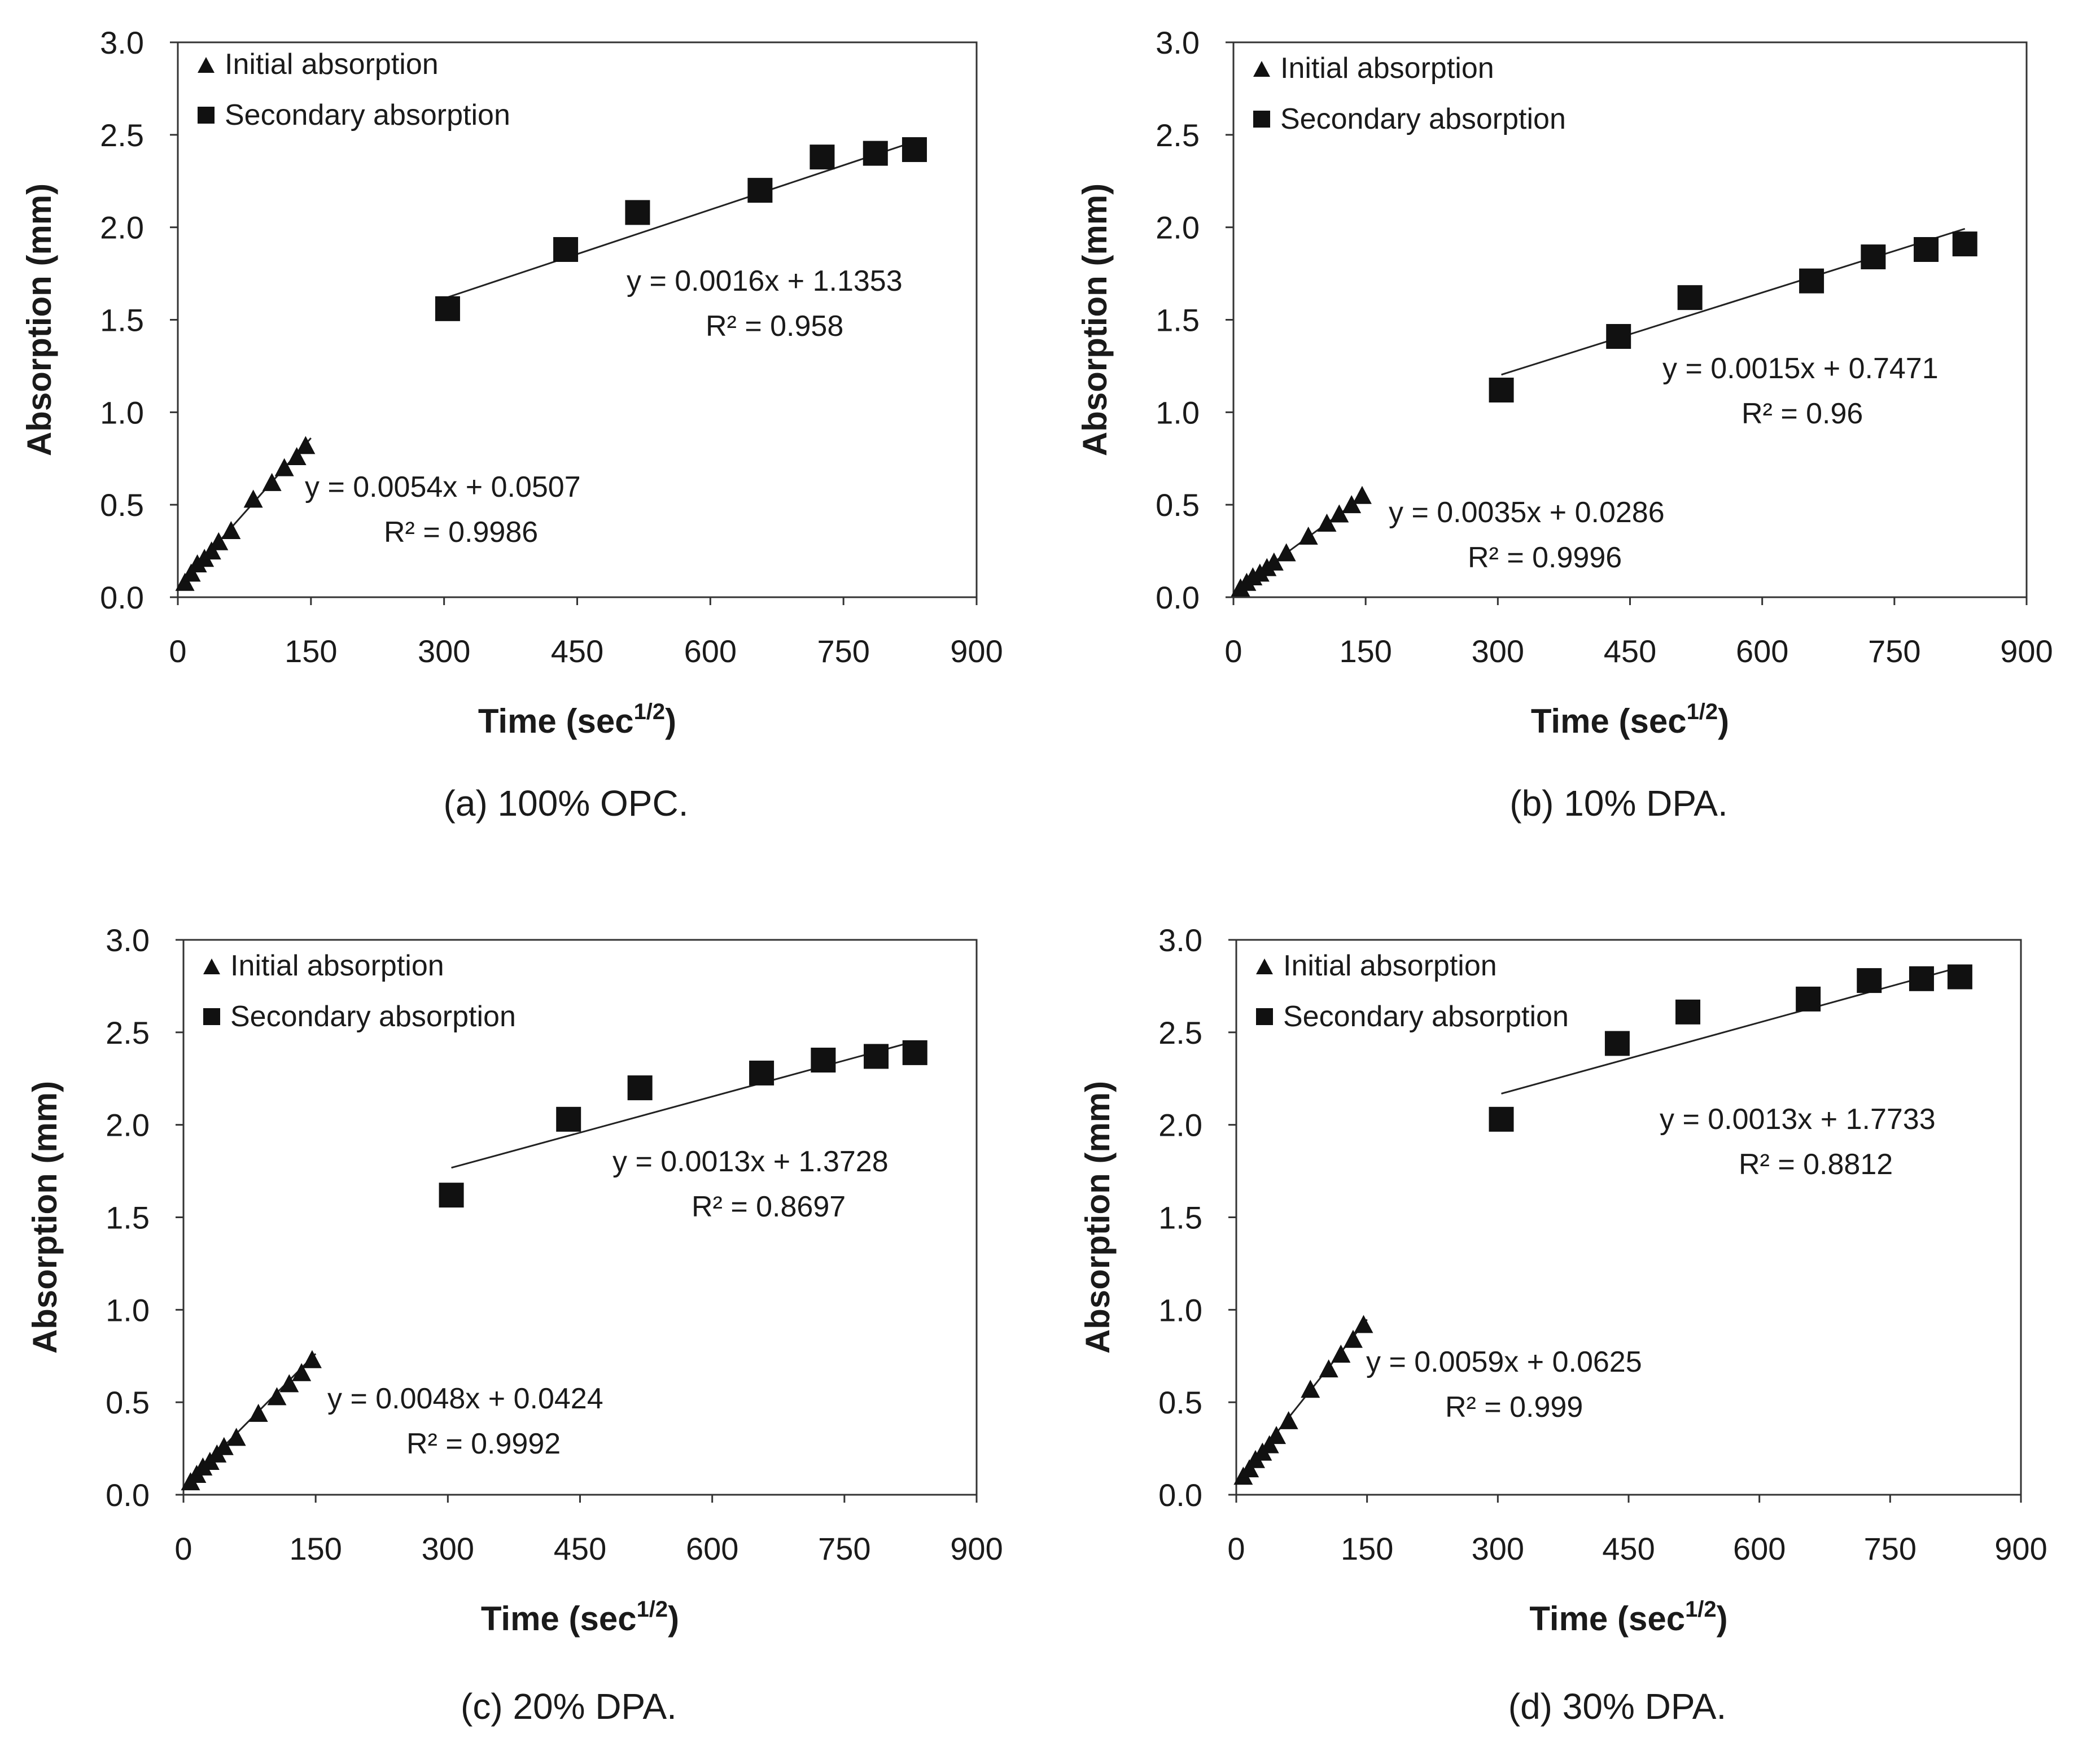 The image size is (2074, 1764). I want to click on panel-caption: (c) 20% DPA., so click(569, 1706).